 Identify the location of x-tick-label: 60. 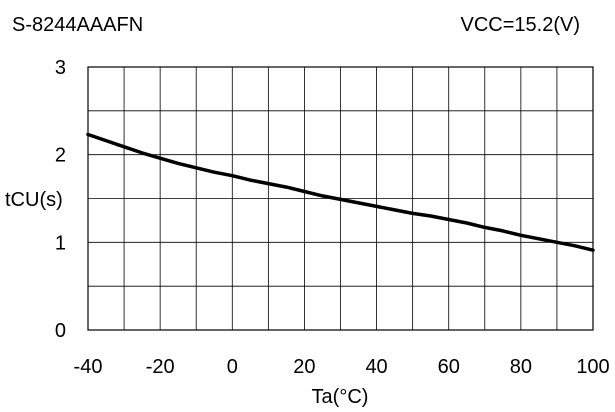
(449, 367).